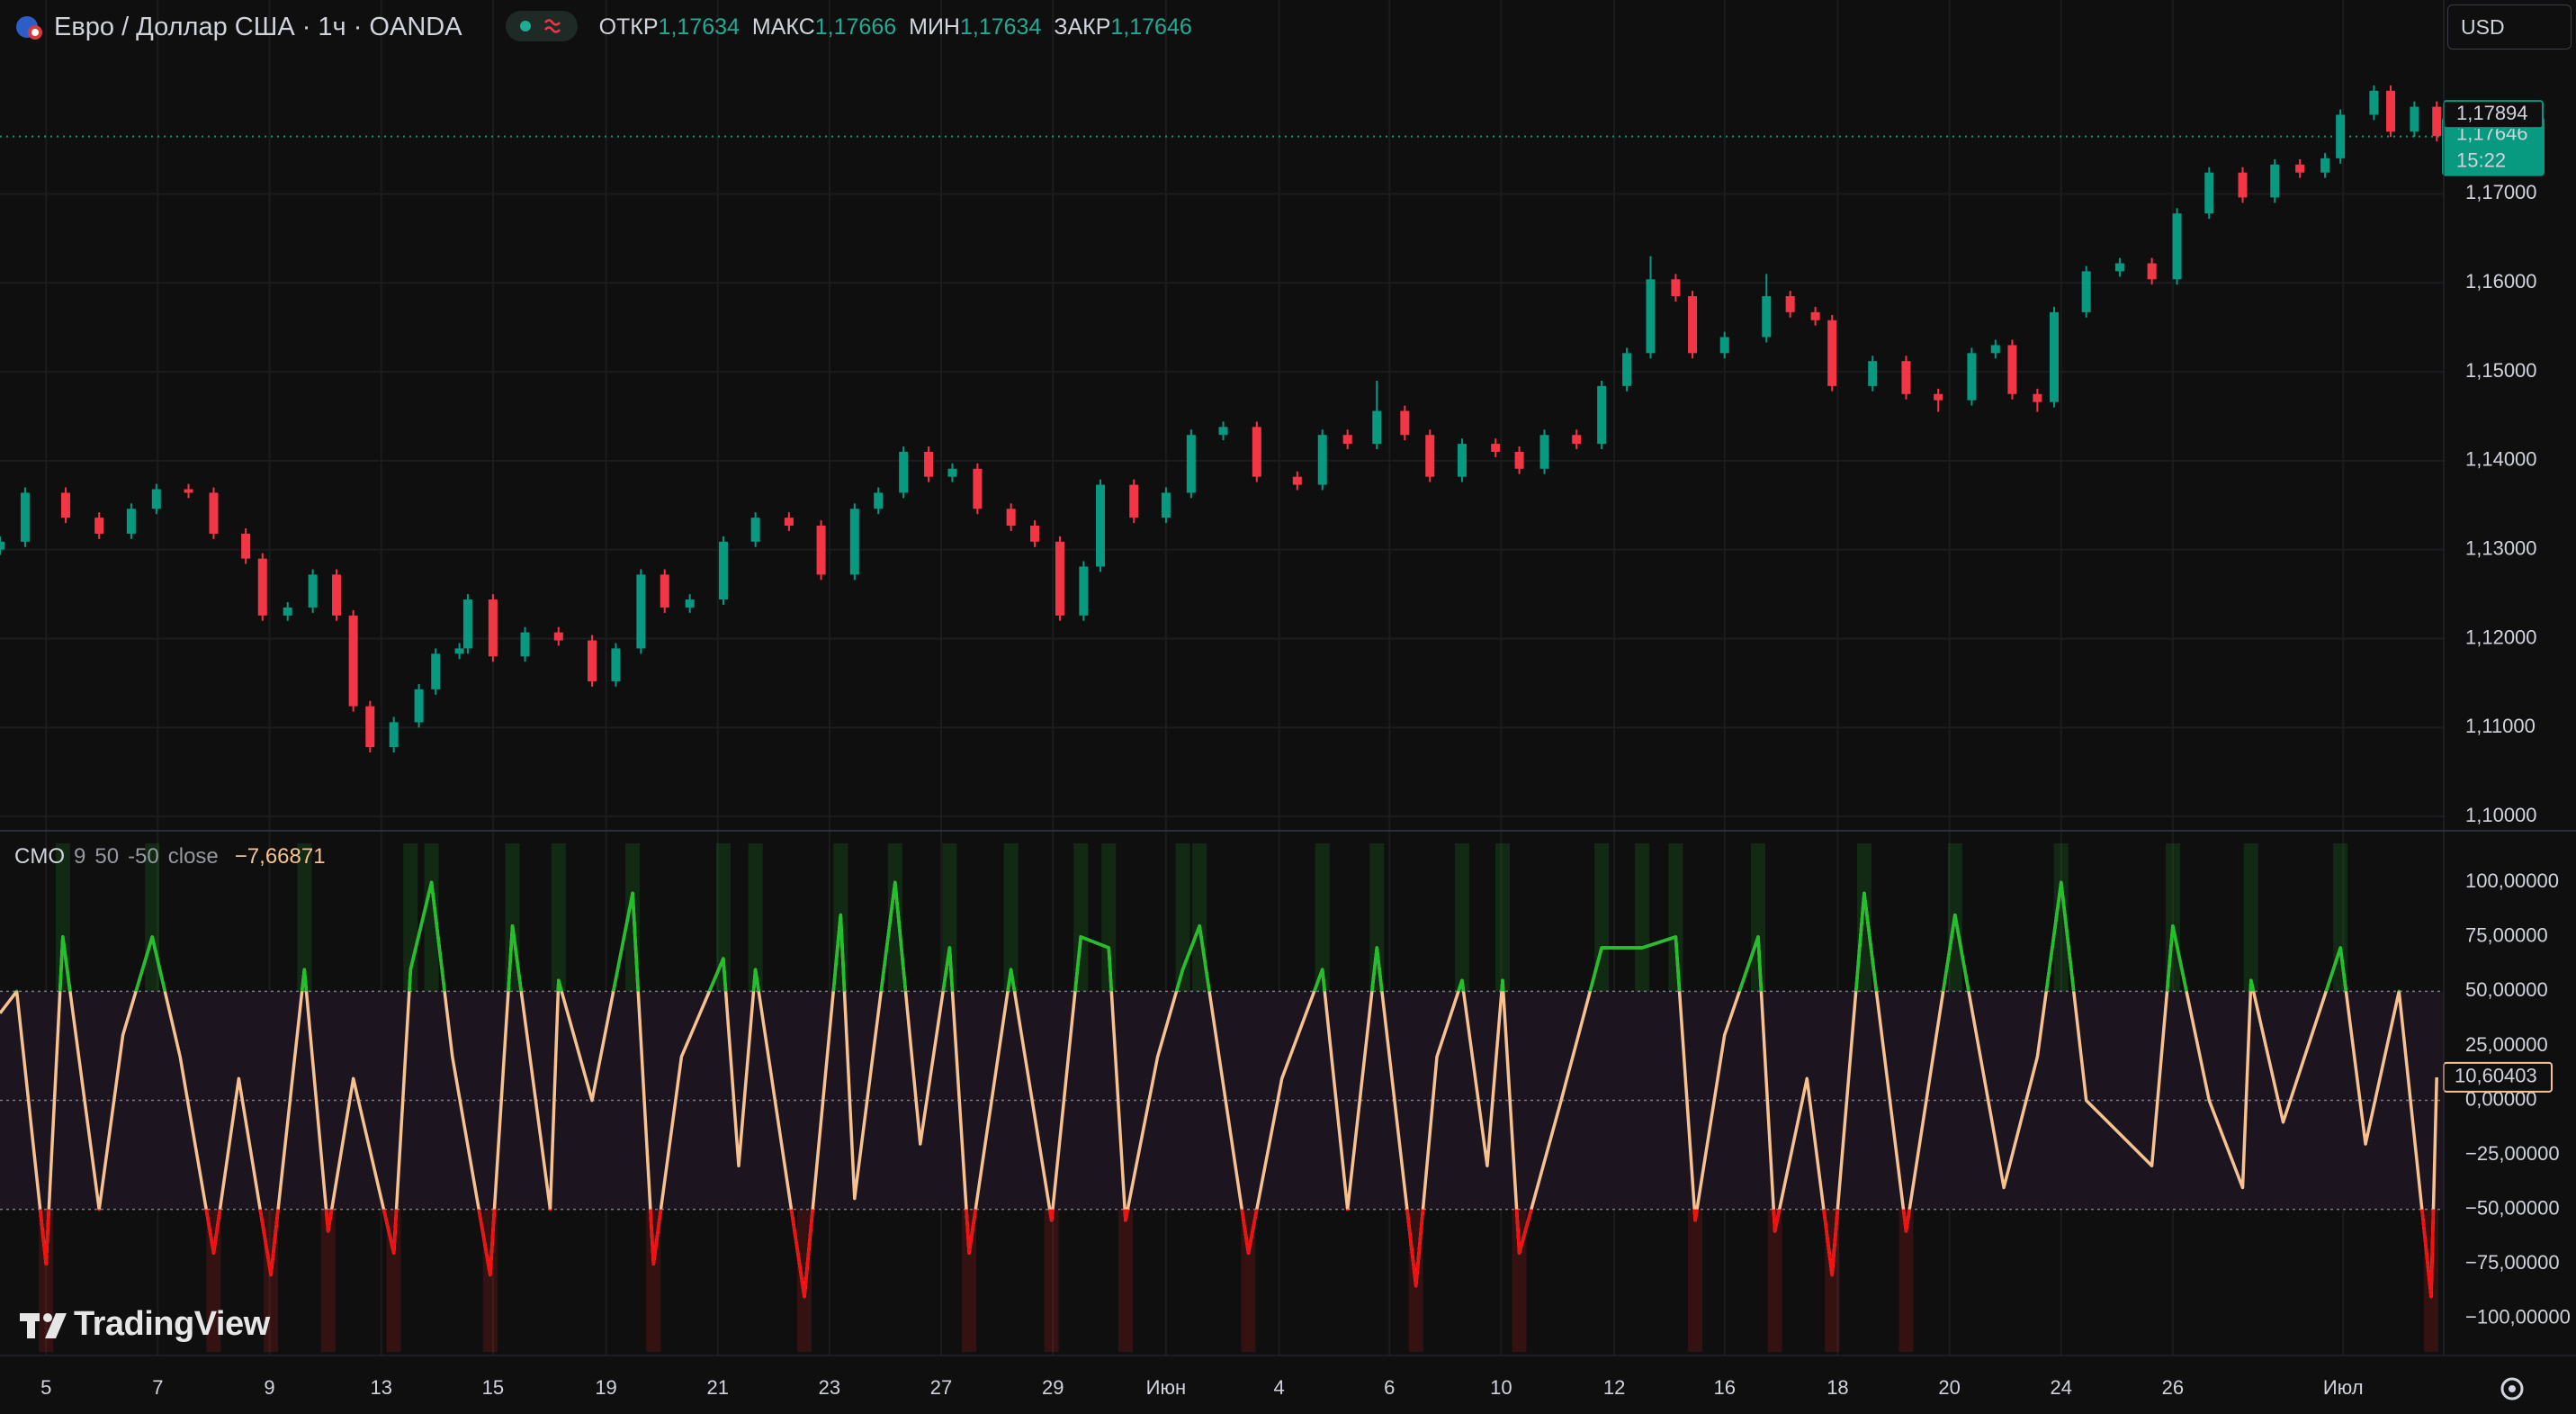 Image resolution: width=2576 pixels, height=1414 pixels. What do you see at coordinates (493, 1387) in the screenshot?
I see `x-tick-label: 15` at bounding box center [493, 1387].